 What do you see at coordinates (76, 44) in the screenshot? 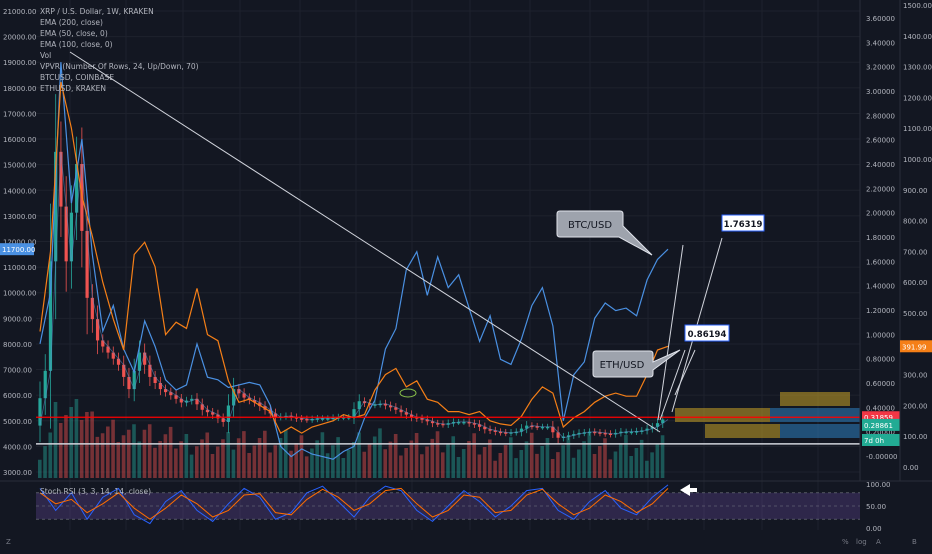
I see `legend-ema100: EMA (100, close, 0)` at bounding box center [76, 44].